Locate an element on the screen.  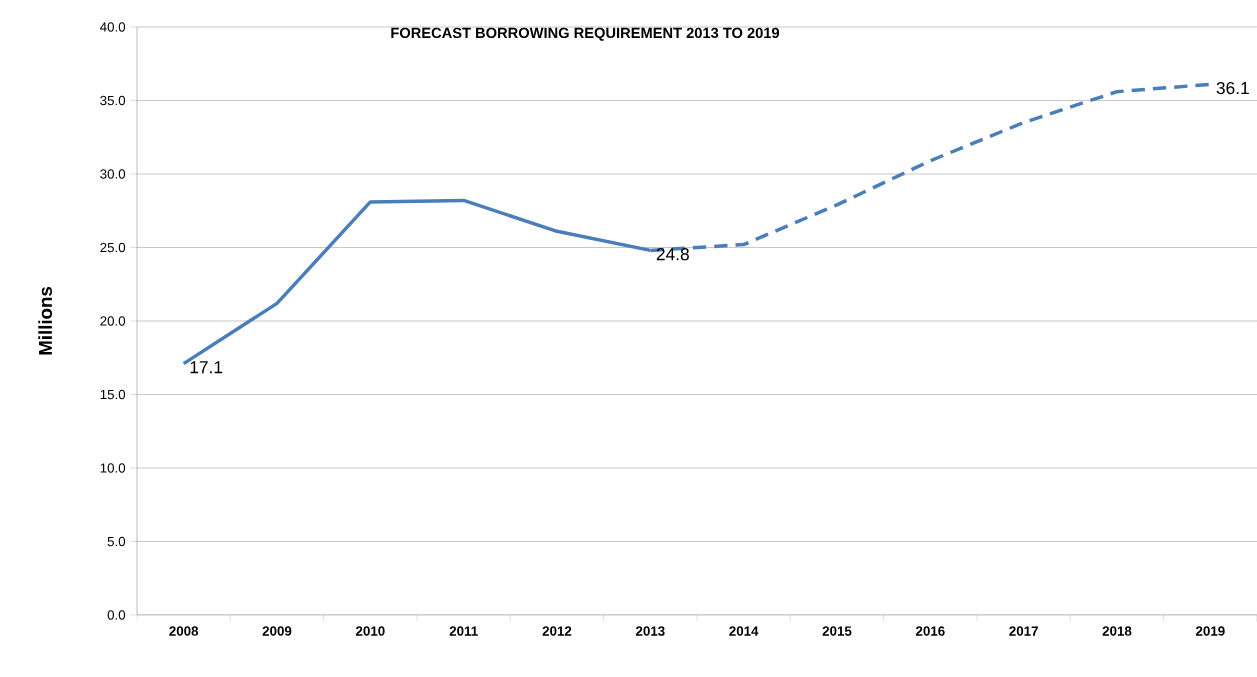
y-tick-label: 25.0 is located at coordinates (113, 247).